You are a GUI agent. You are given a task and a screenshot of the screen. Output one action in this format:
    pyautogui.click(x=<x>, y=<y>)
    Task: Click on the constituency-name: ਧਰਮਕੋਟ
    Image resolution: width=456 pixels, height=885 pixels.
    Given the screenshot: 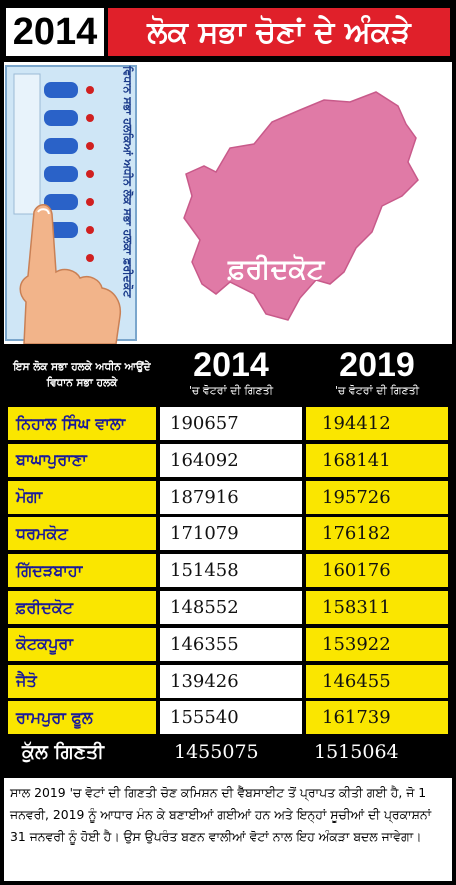 What is the action you would take?
    pyautogui.click(x=82, y=534)
    